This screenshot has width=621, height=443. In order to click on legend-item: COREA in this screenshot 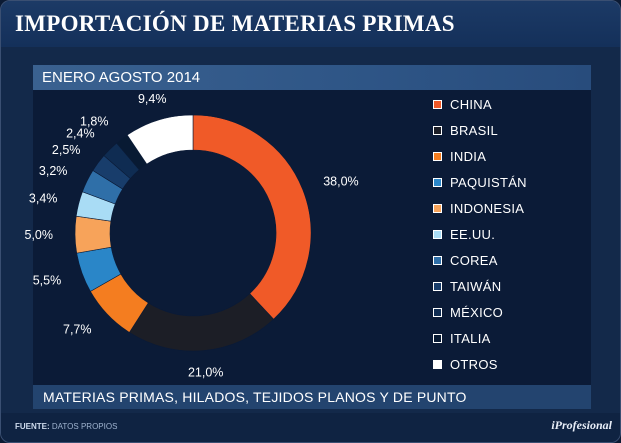, I will do `click(508, 262)`.